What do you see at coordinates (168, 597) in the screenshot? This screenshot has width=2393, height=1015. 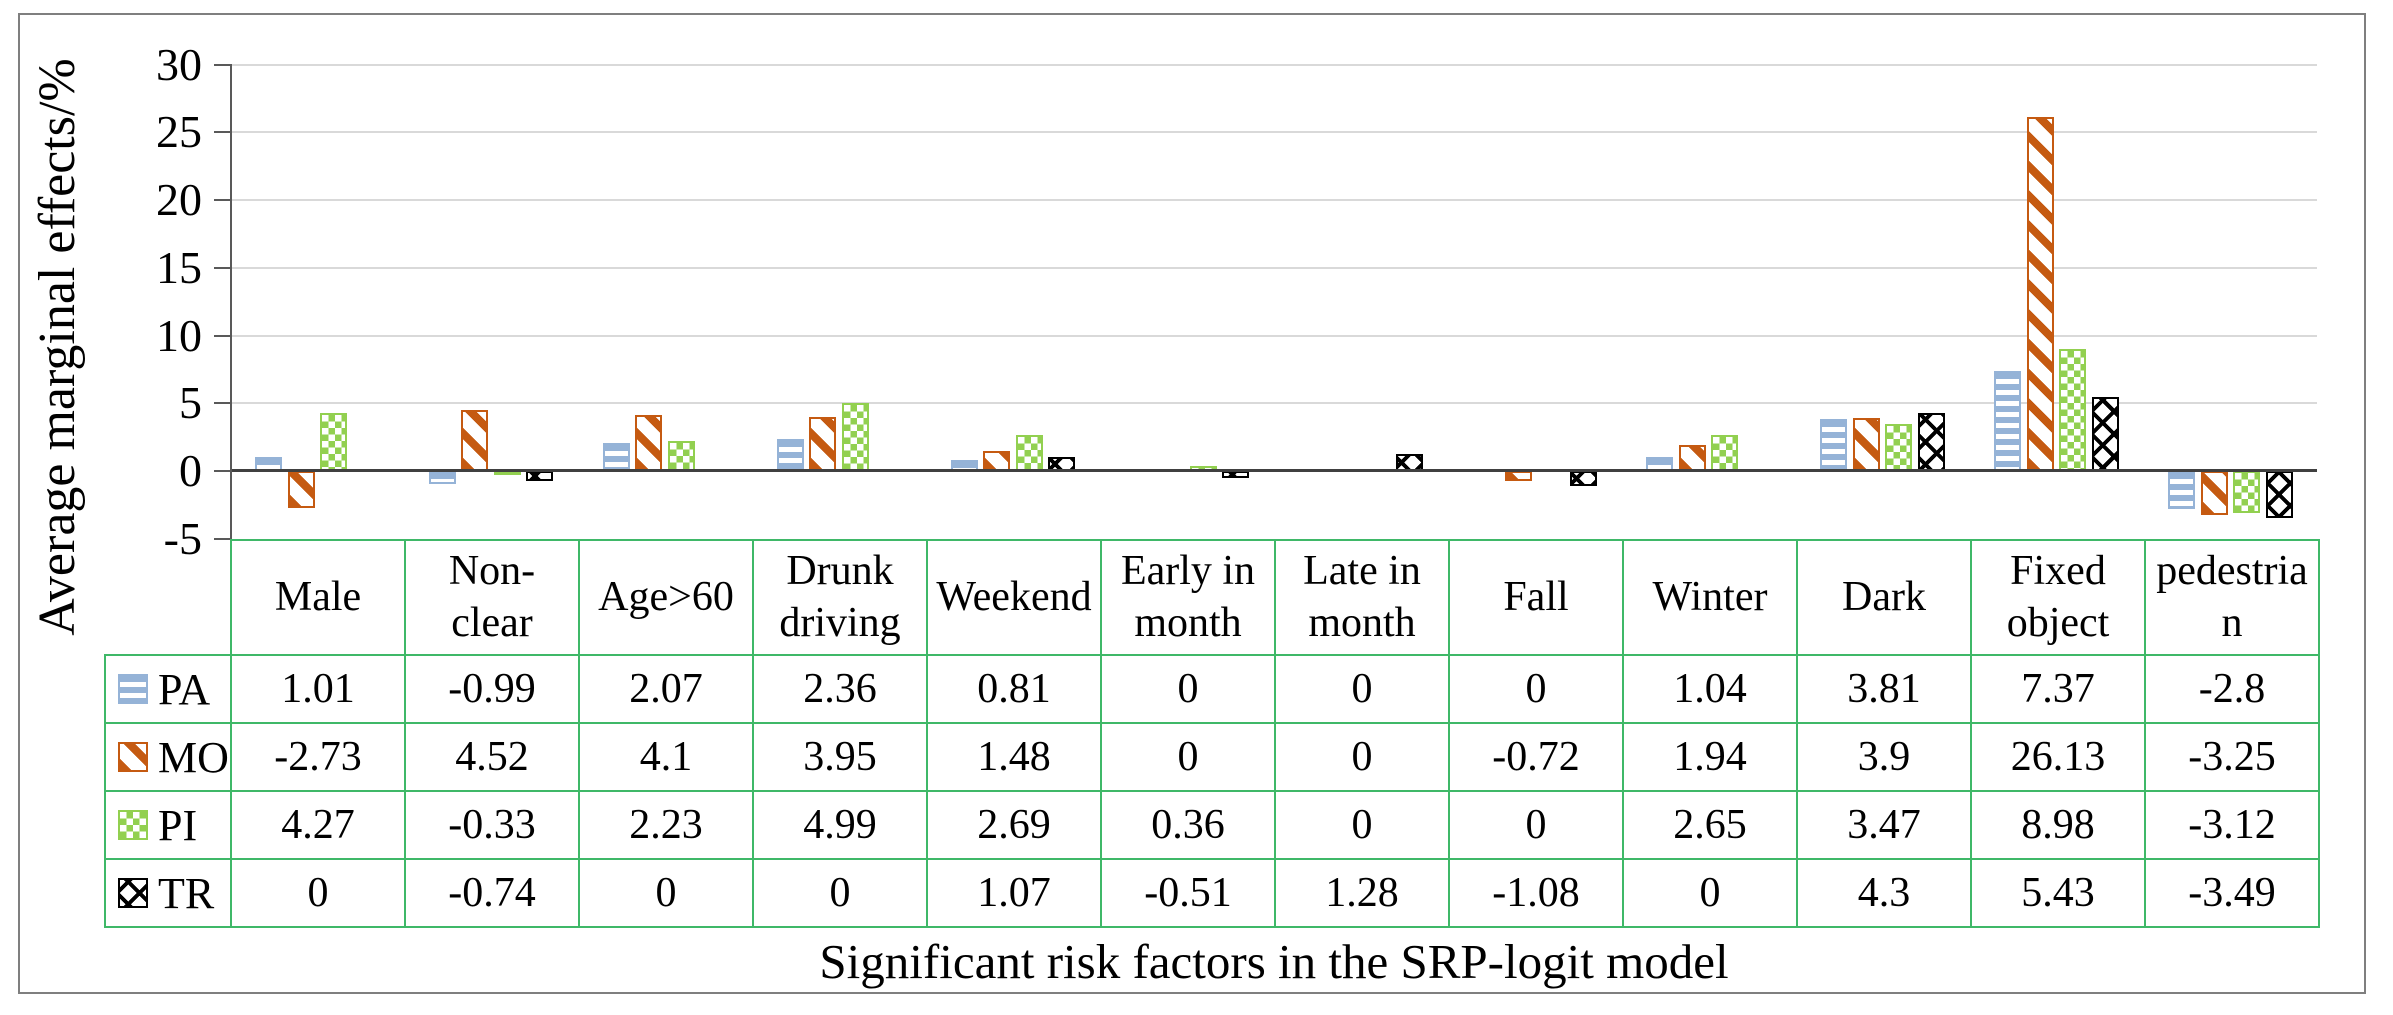 I see `table-stub-cell` at bounding box center [168, 597].